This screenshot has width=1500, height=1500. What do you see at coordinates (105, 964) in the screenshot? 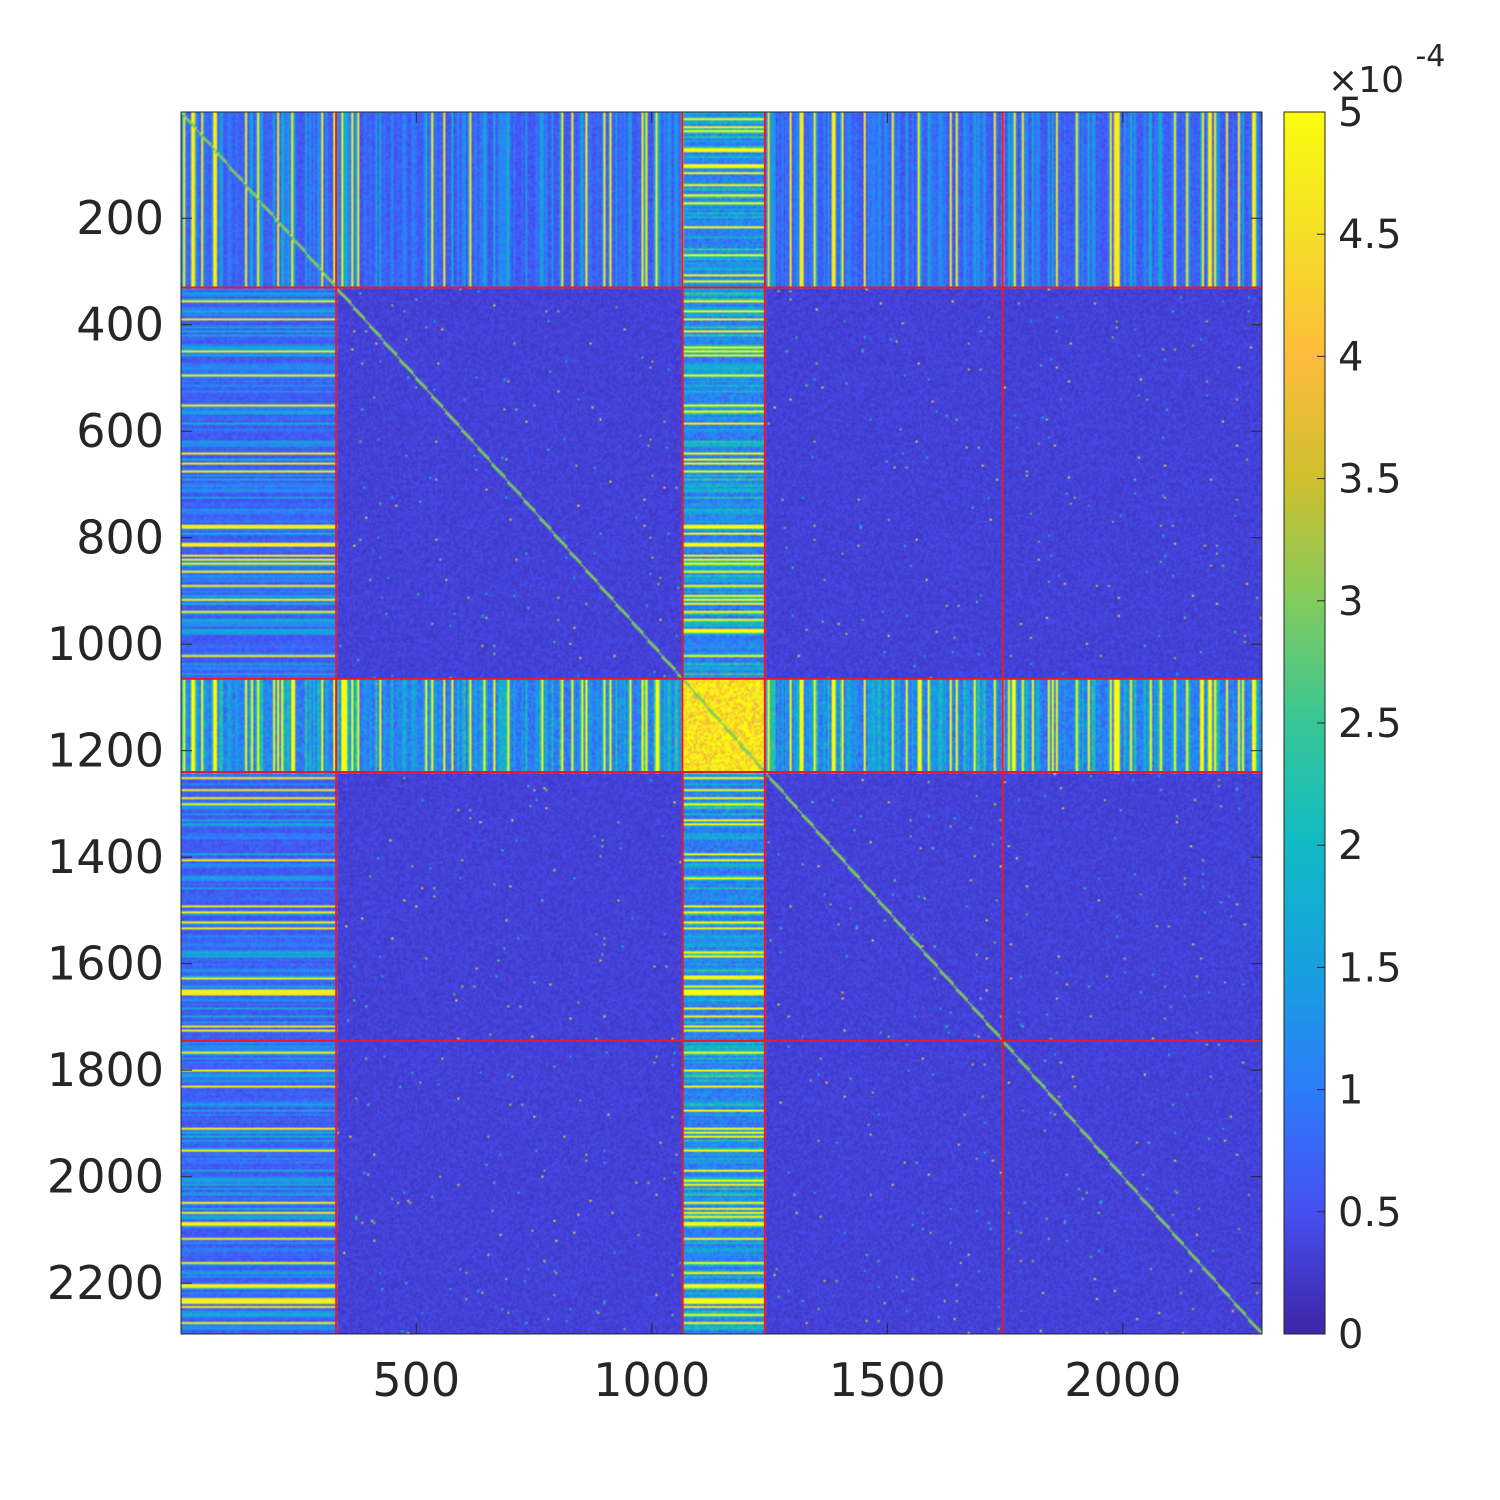
I see `y-tick-label: 1600` at bounding box center [105, 964].